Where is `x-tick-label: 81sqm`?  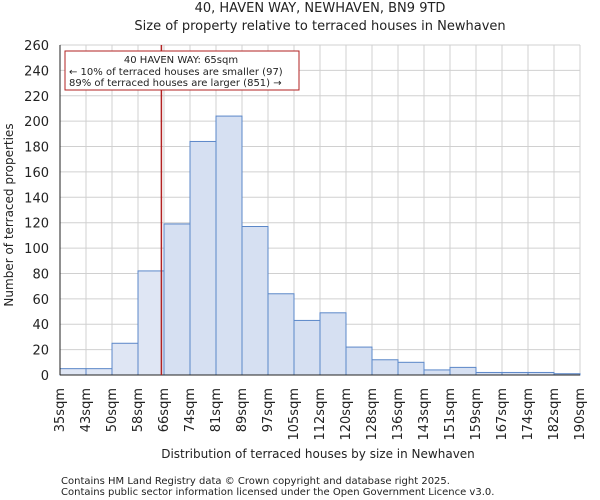 x-tick-label: 81sqm is located at coordinates (216, 410).